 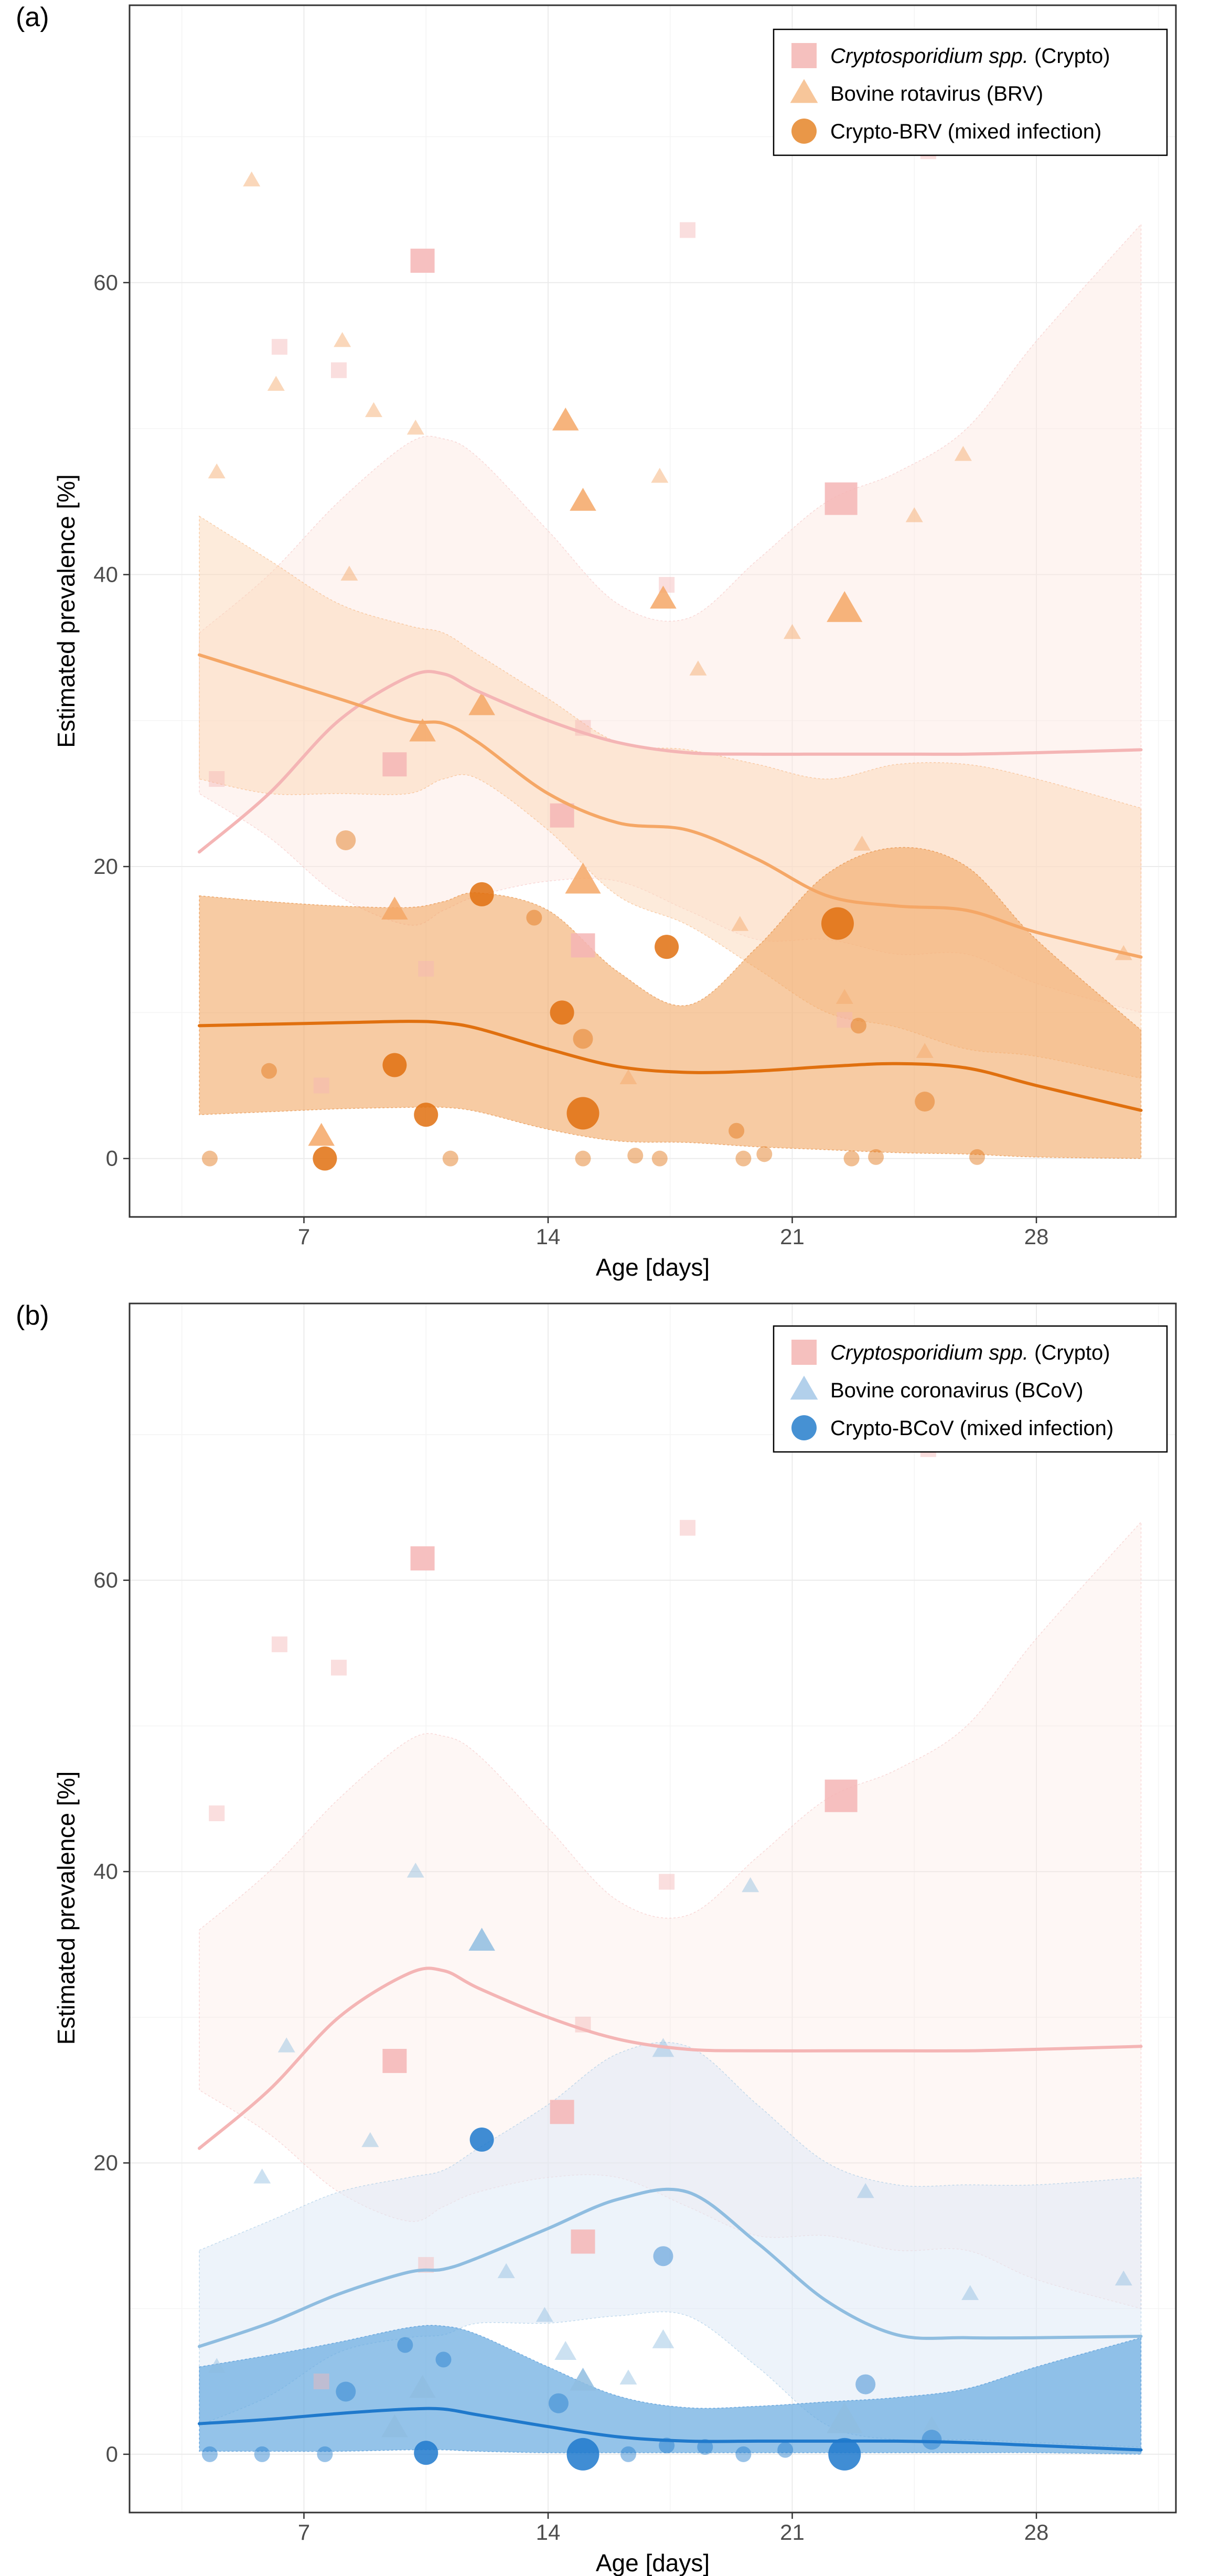 I want to click on y-tick-label: 40, so click(x=105, y=1871).